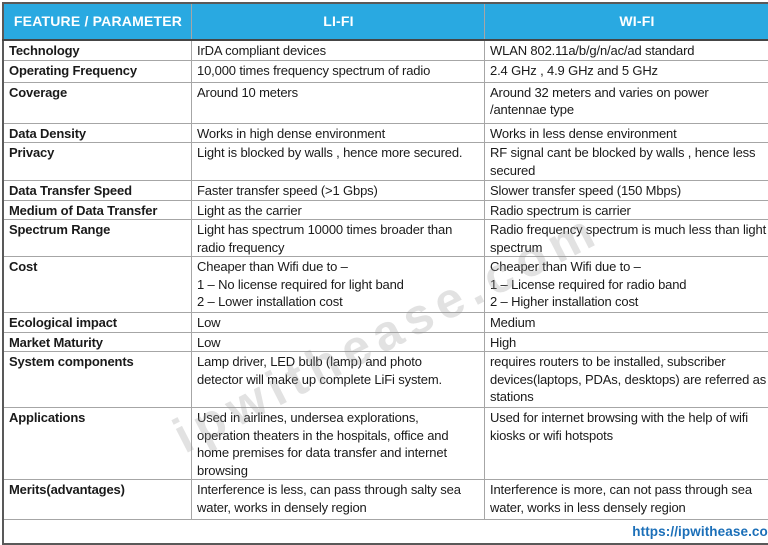  Describe the element at coordinates (97, 238) in the screenshot. I see `feature-cell: Spectrum Range` at that location.